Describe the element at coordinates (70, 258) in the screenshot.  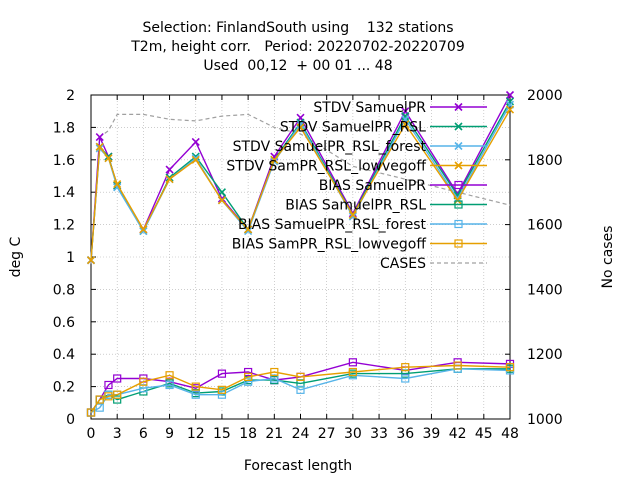
I see `y-tick-label: 1` at that location.